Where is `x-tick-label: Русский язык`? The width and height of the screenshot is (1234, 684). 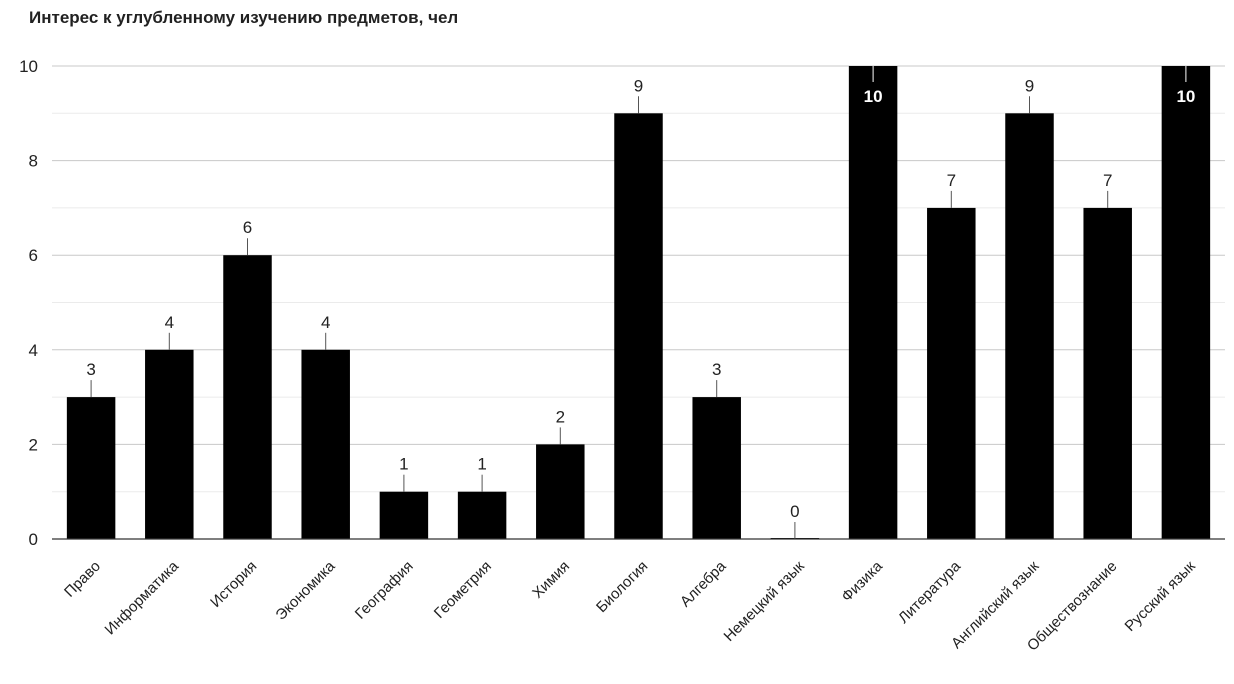 x-tick-label: Русский язык is located at coordinates (1161, 597).